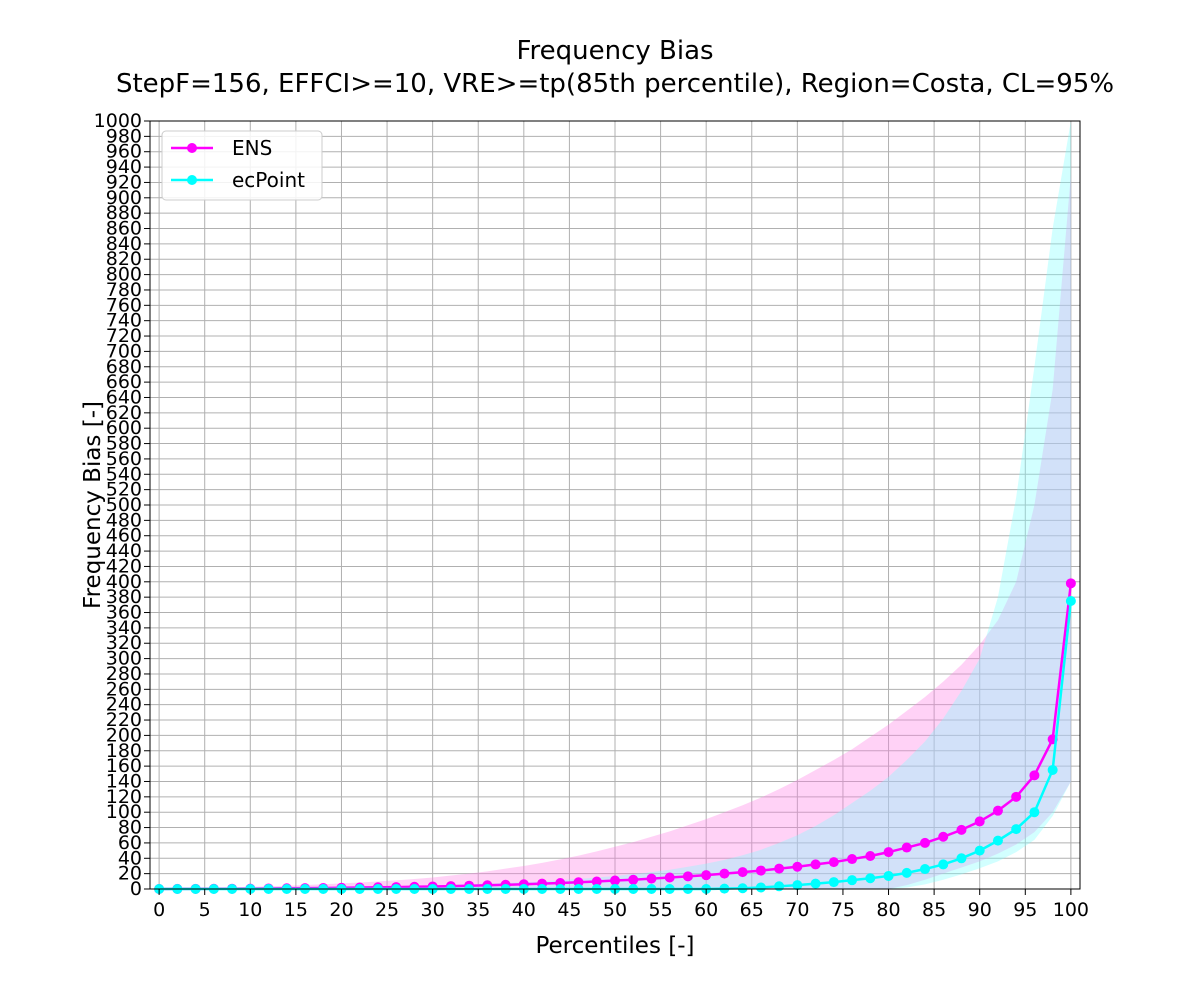 Image resolution: width=1200 pixels, height=1000 pixels. Describe the element at coordinates (615, 910) in the screenshot. I see `x-tick-label: 50` at that location.